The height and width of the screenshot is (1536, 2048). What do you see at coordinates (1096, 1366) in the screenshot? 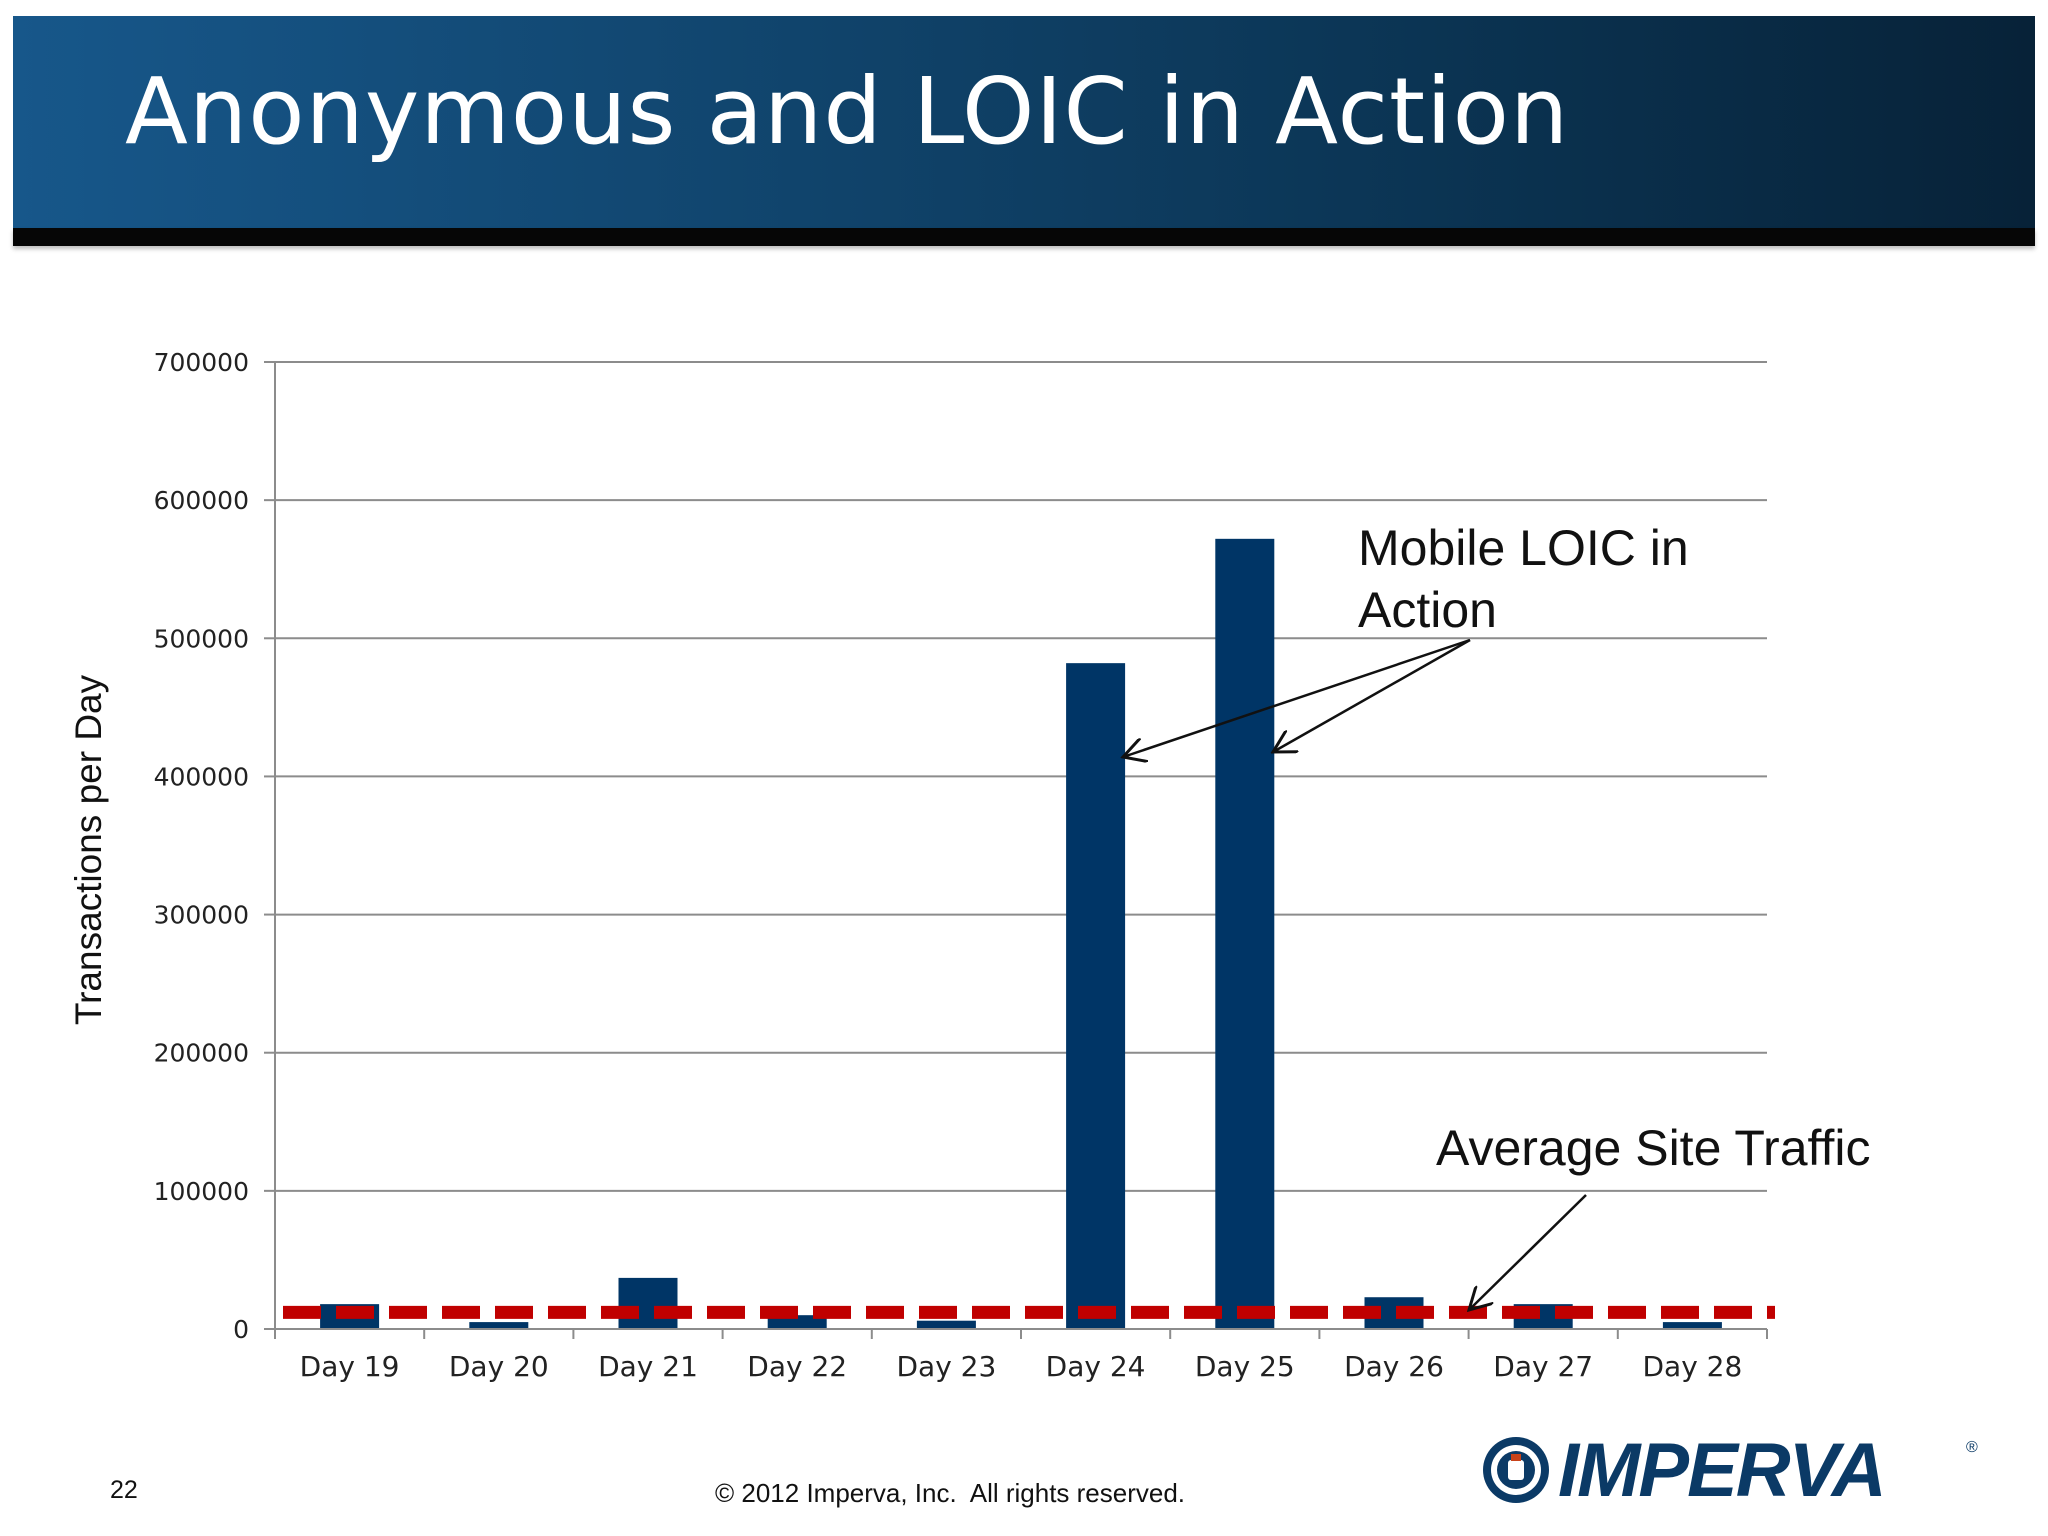
I see `x-tick-label: Day 24` at bounding box center [1096, 1366].